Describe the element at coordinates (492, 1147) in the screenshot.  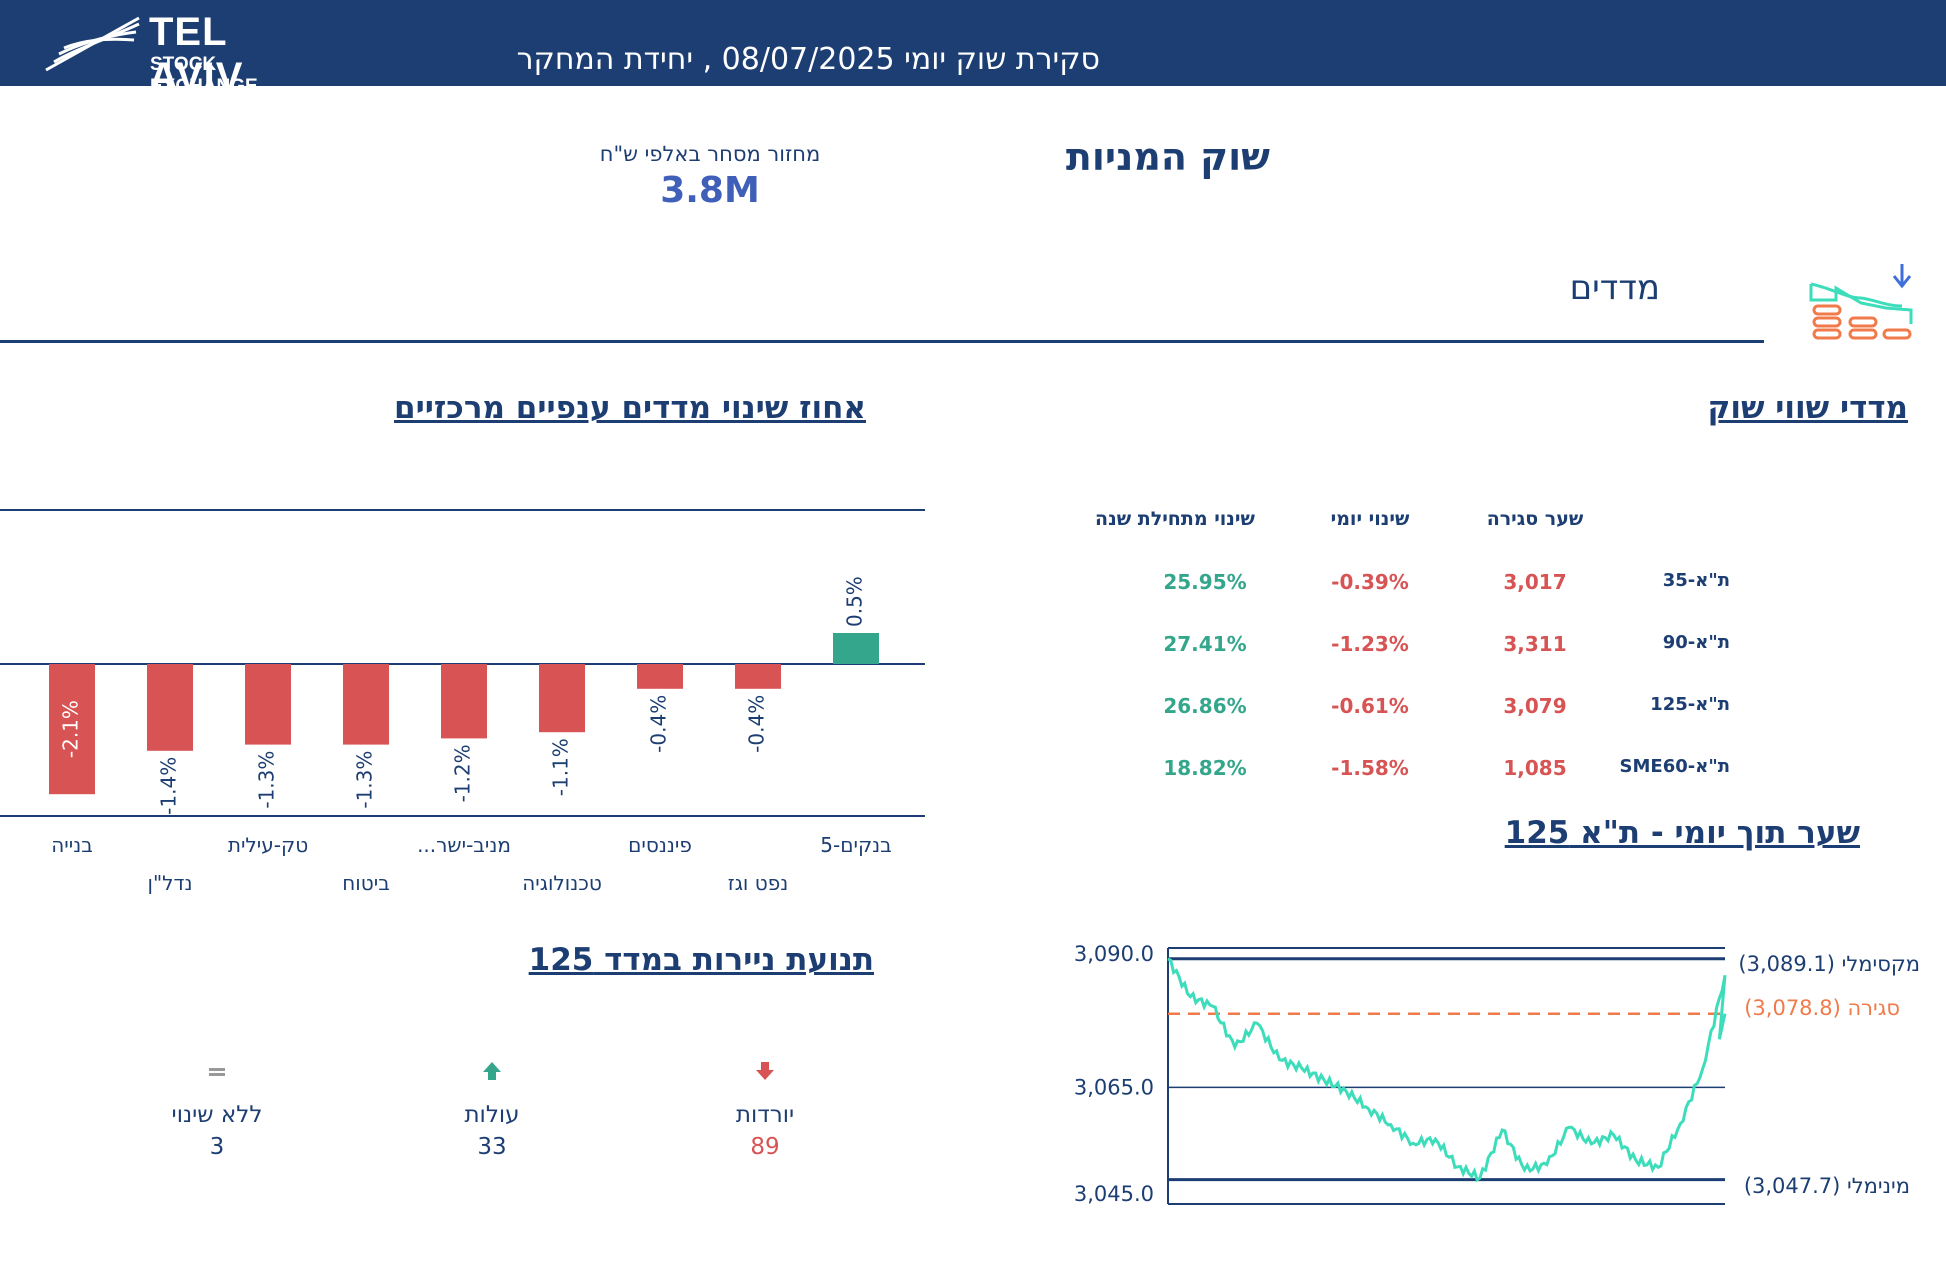
I see `up-count: 33` at that location.